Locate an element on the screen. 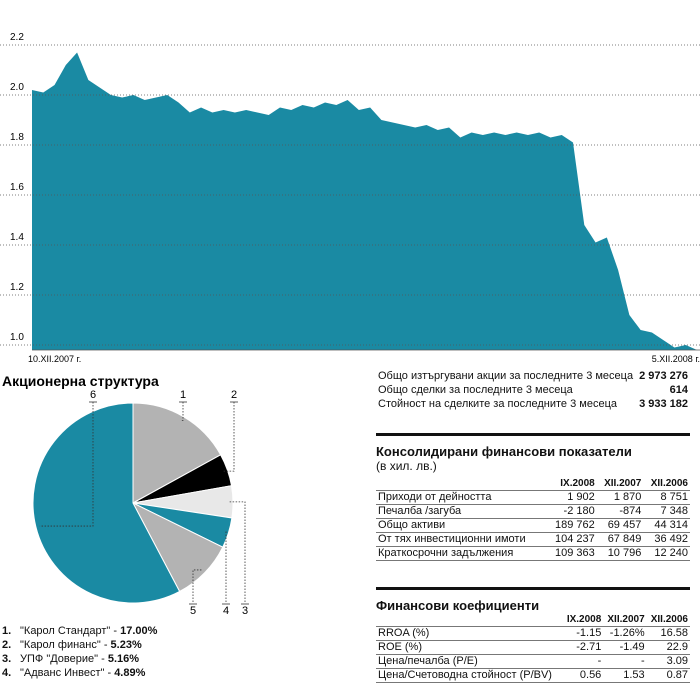  value-cell: 7 348 is located at coordinates (666, 511).